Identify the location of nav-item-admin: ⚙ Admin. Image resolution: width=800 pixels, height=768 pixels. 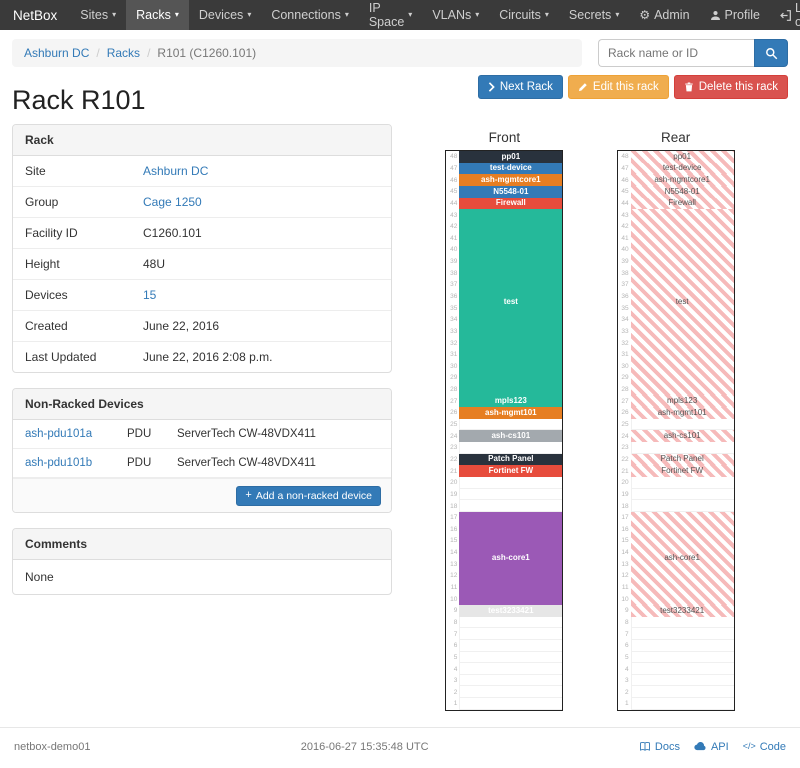
(664, 15).